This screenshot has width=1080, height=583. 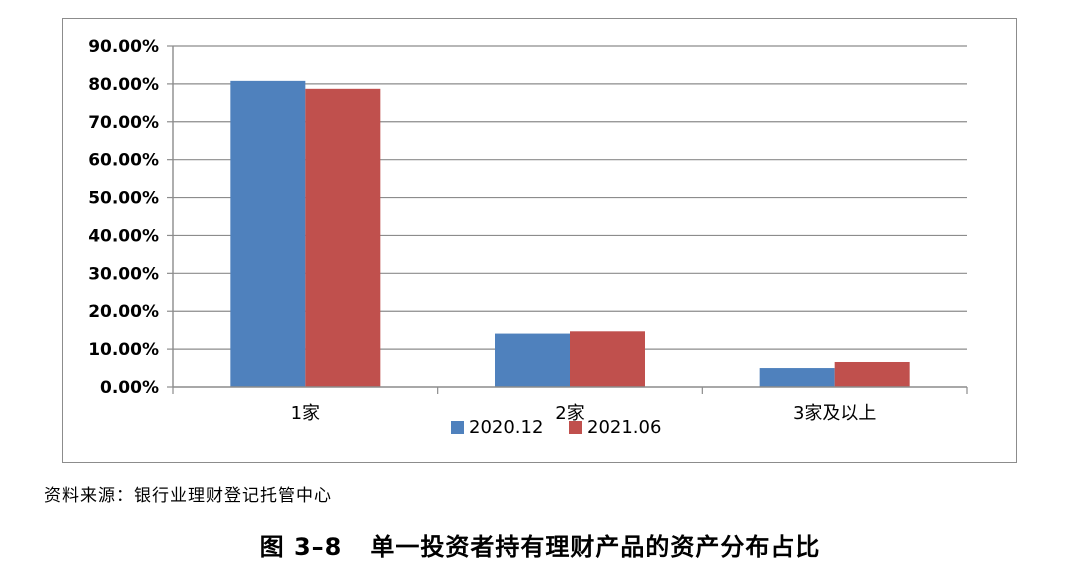 What do you see at coordinates (595, 547) in the screenshot?
I see `figure-title: 单一投资者持有理财产品的资产分布占比` at bounding box center [595, 547].